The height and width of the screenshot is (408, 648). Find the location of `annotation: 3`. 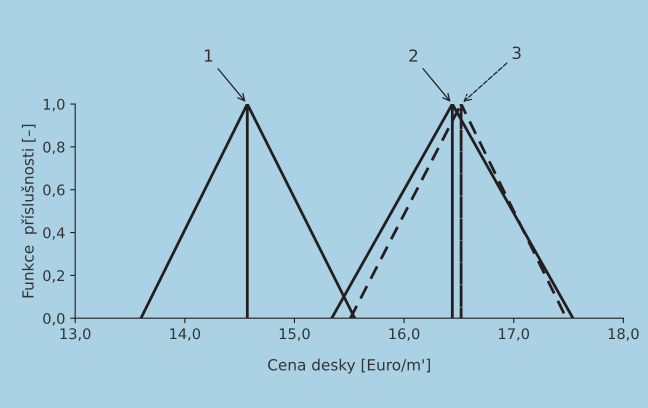

annotation: 3 is located at coordinates (516, 53).